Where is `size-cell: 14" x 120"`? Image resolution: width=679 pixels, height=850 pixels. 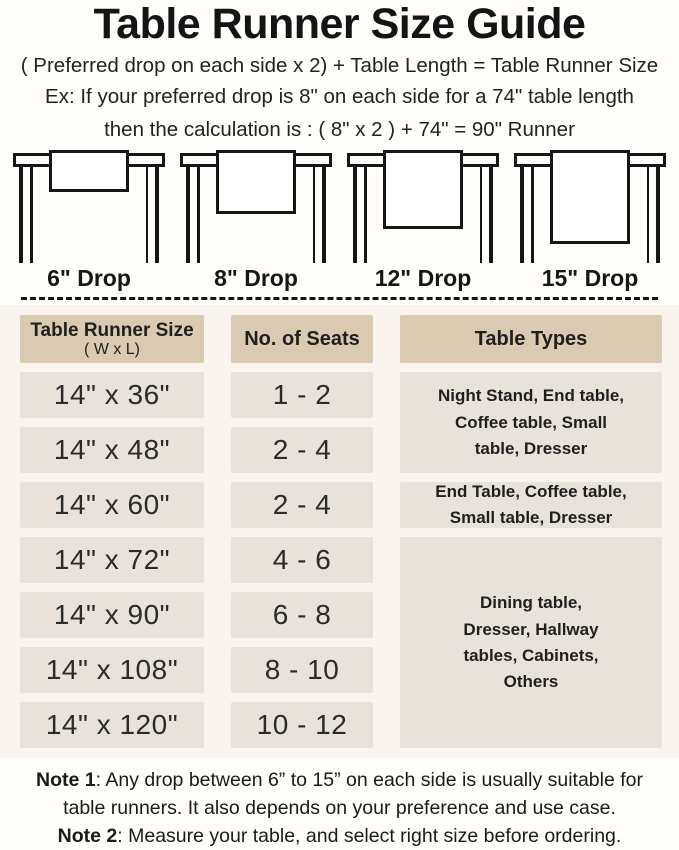 size-cell: 14" x 120" is located at coordinates (112, 725).